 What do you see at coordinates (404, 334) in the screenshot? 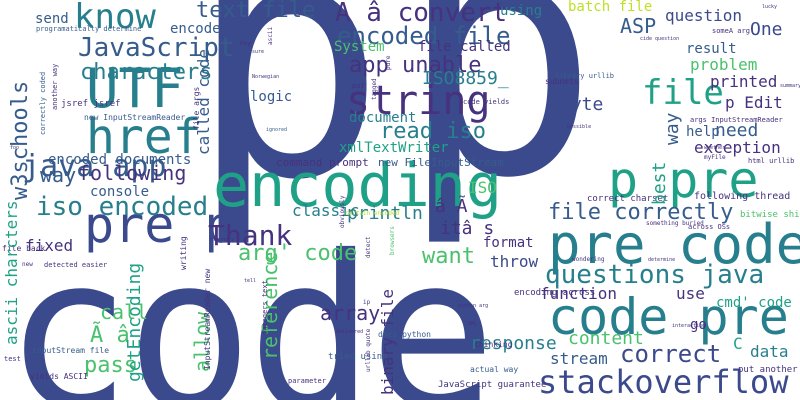
I see `word-docs-python: docs python` at bounding box center [404, 334].